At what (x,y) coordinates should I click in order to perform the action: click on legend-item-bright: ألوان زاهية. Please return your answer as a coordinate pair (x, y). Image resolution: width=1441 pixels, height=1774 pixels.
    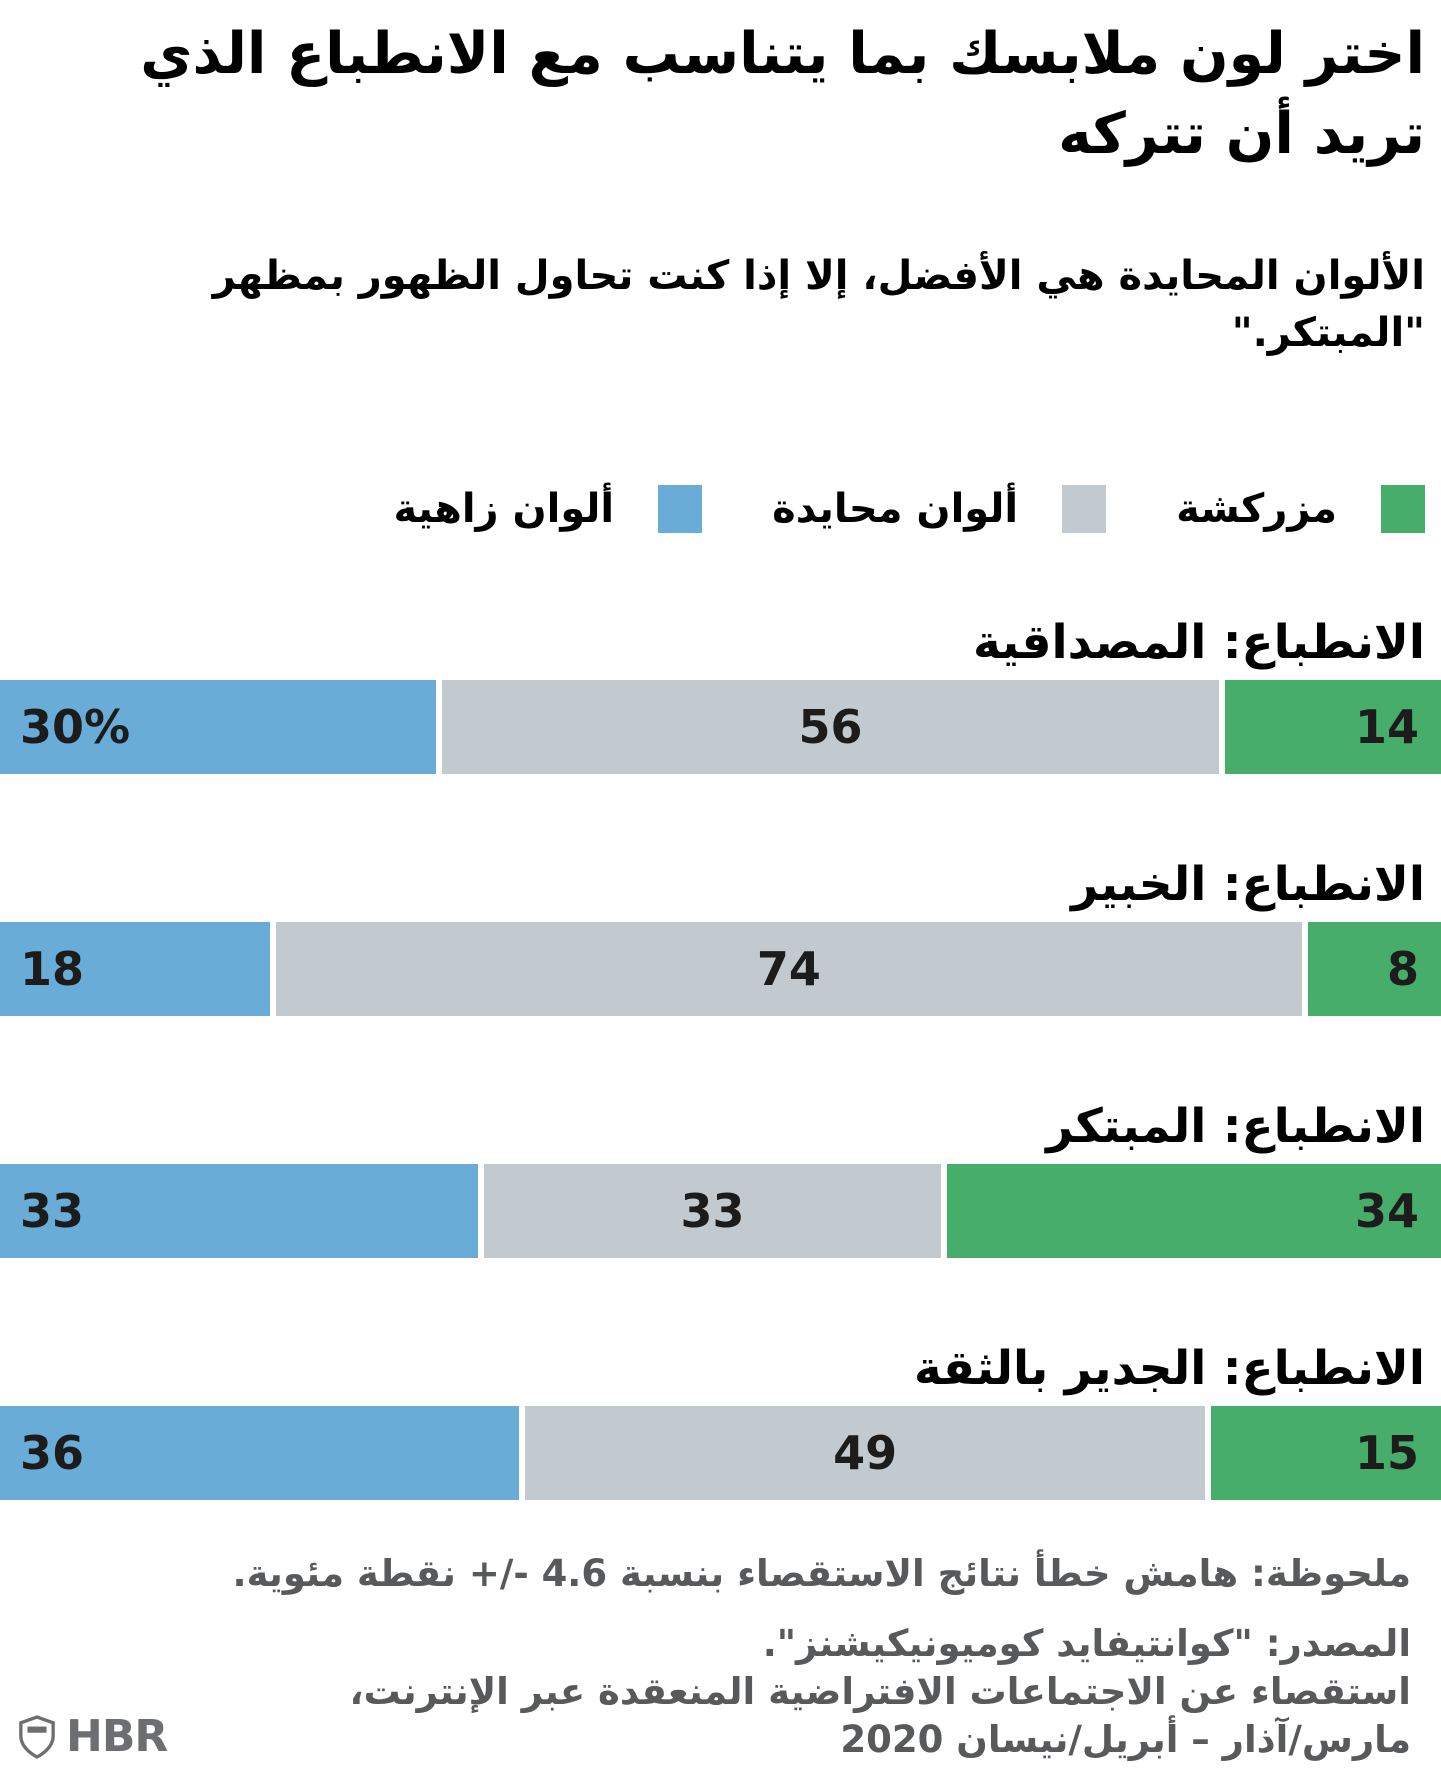
    Looking at the image, I should click on (548, 509).